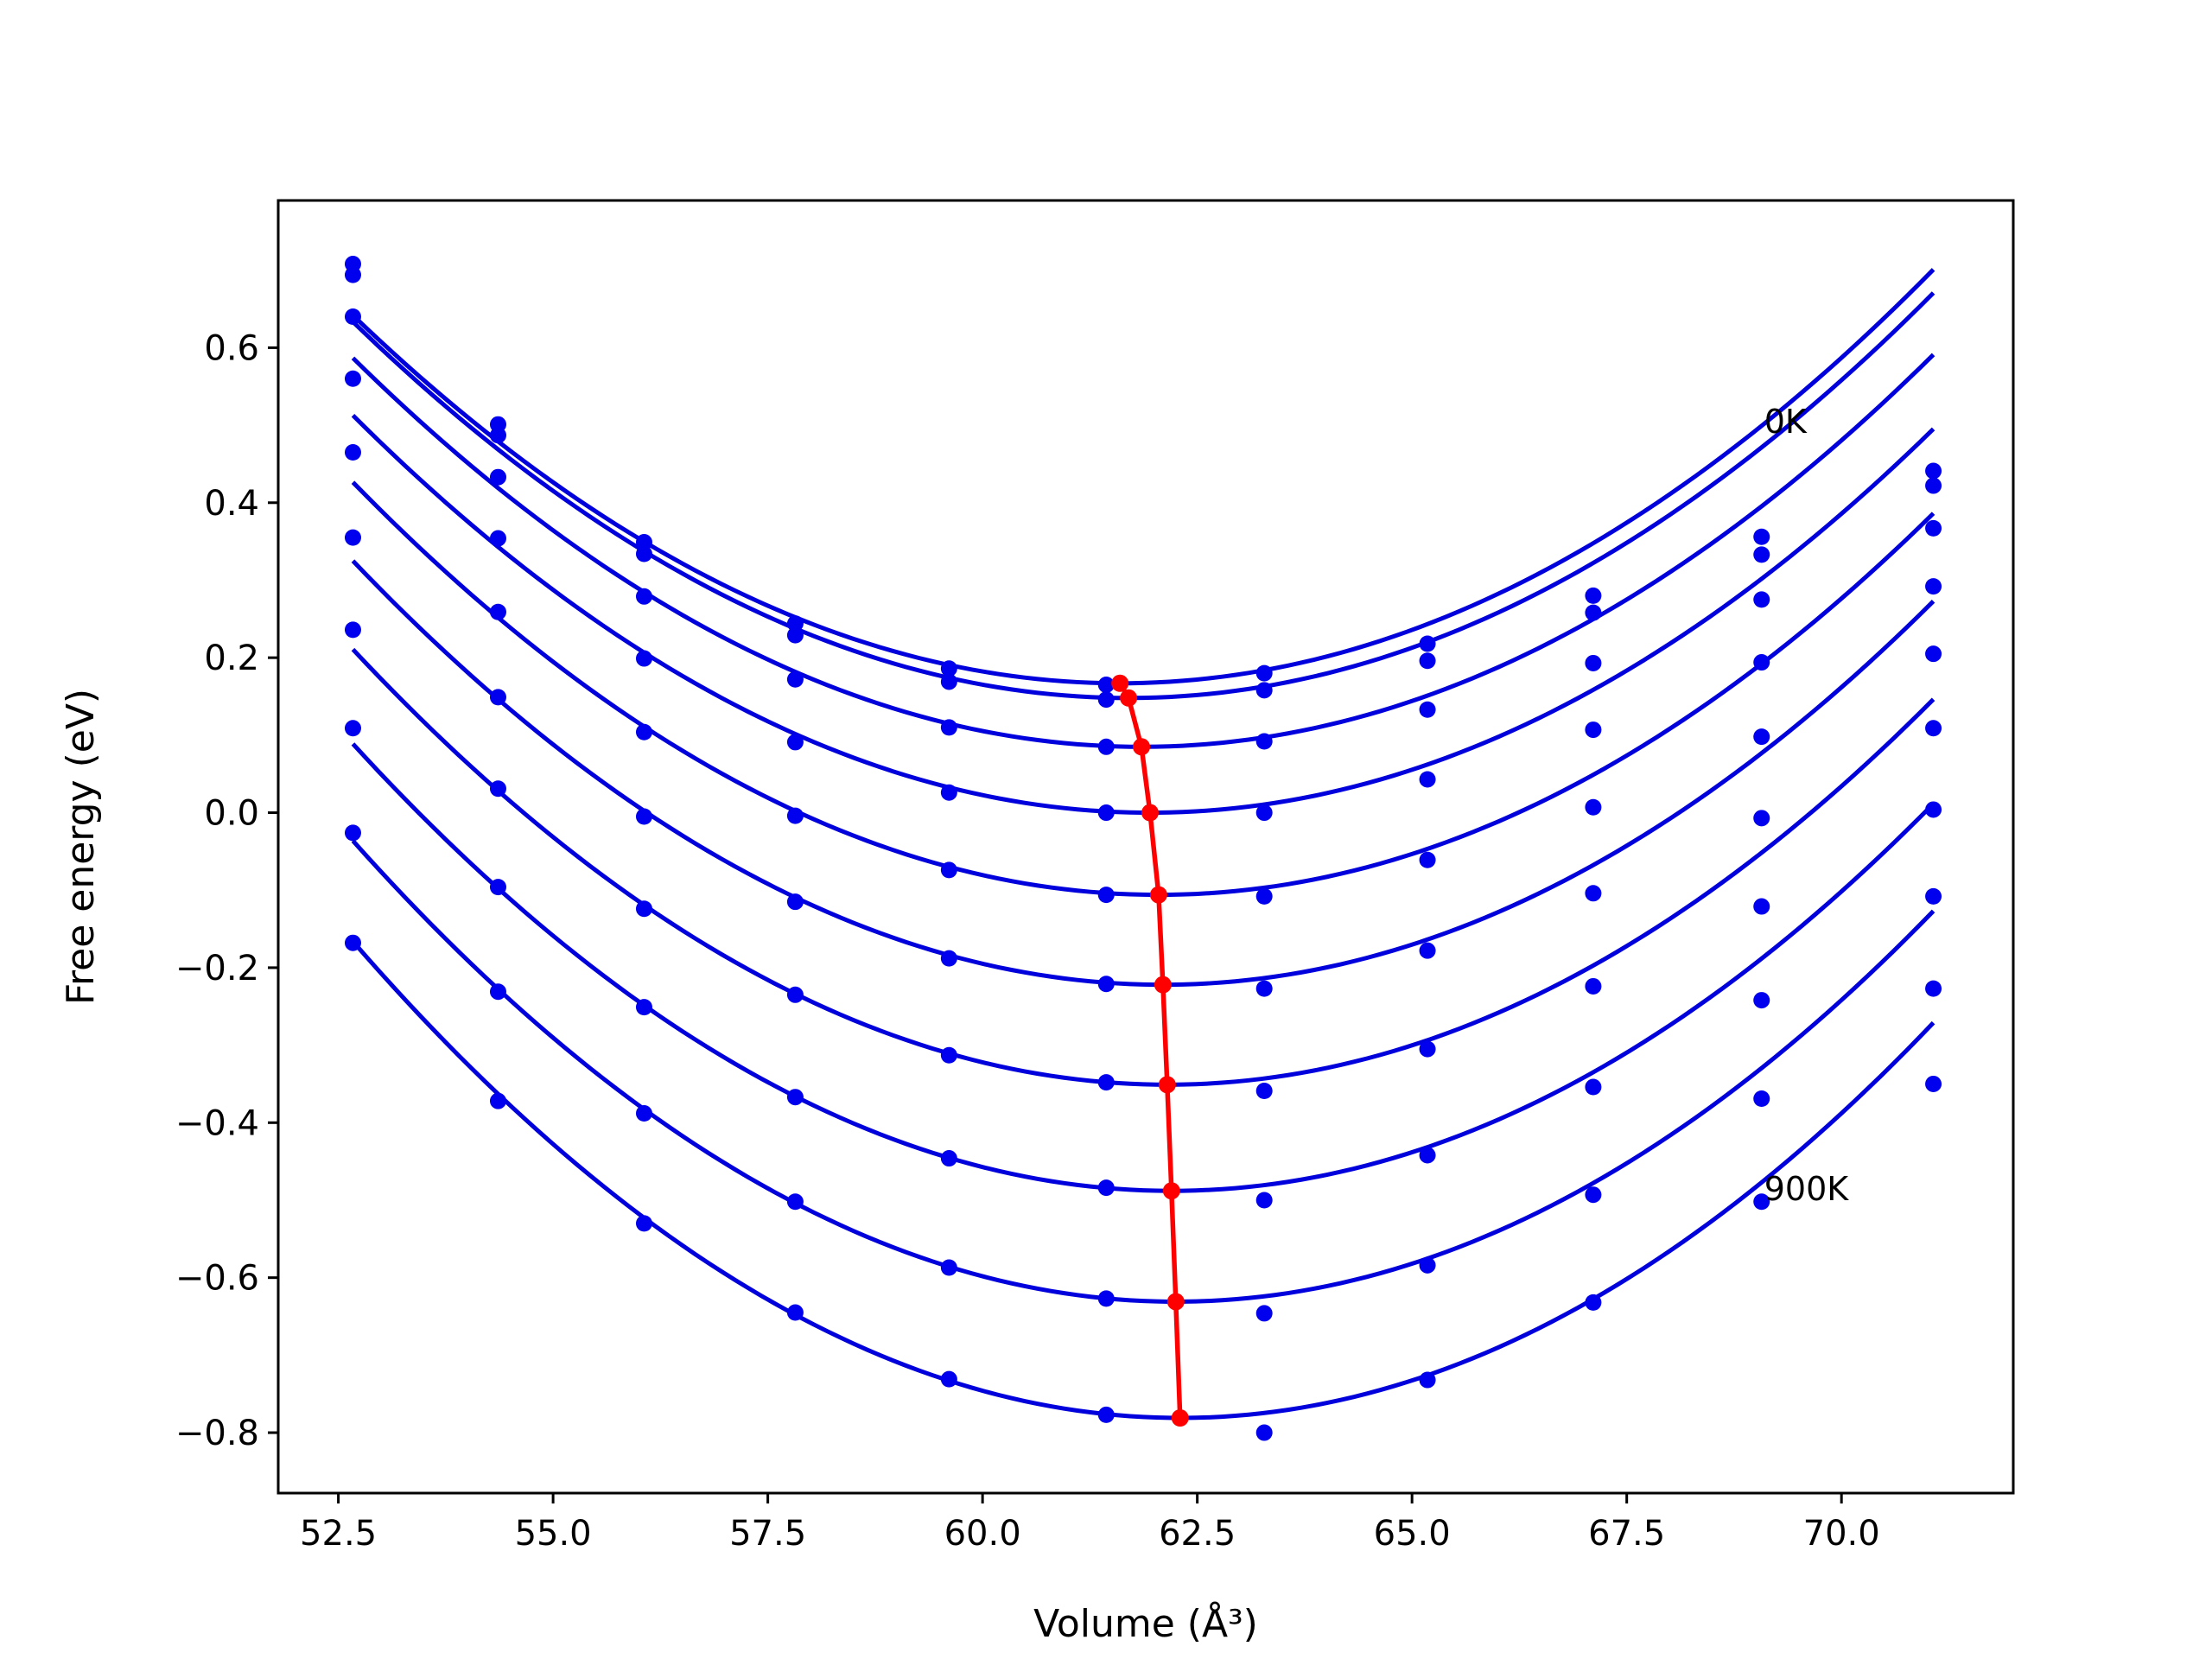  What do you see at coordinates (1264, 813) in the screenshot?
I see `data-point-s3-p6` at bounding box center [1264, 813].